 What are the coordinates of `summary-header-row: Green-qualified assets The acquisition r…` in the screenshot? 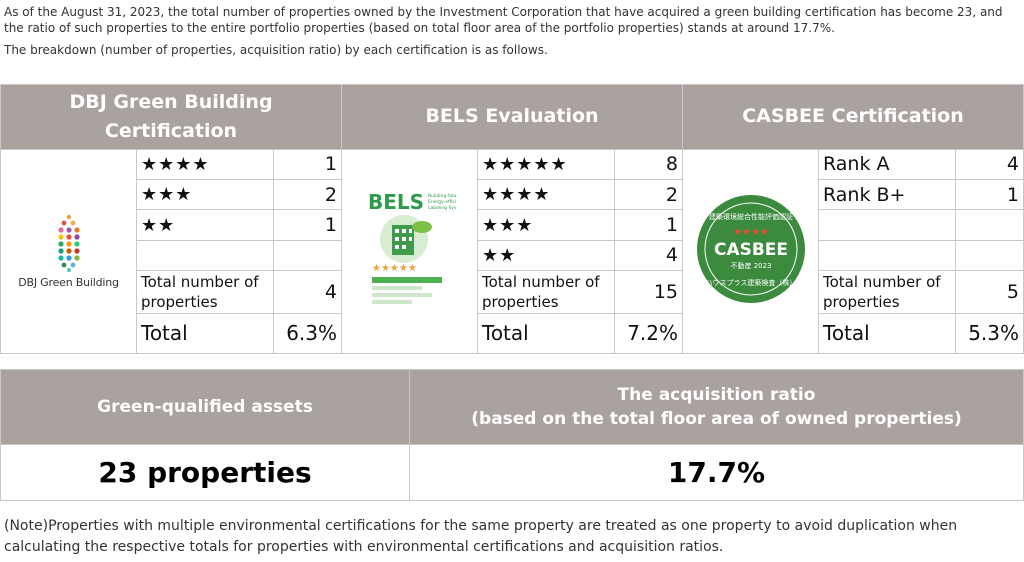 It's located at (512, 407).